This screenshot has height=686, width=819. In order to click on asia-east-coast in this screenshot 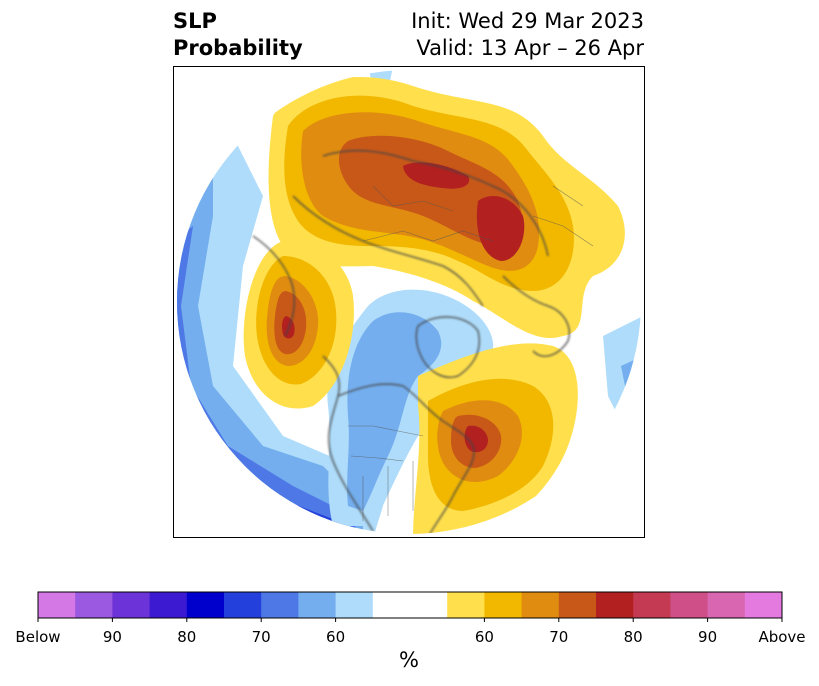, I will do `click(273, 286)`.